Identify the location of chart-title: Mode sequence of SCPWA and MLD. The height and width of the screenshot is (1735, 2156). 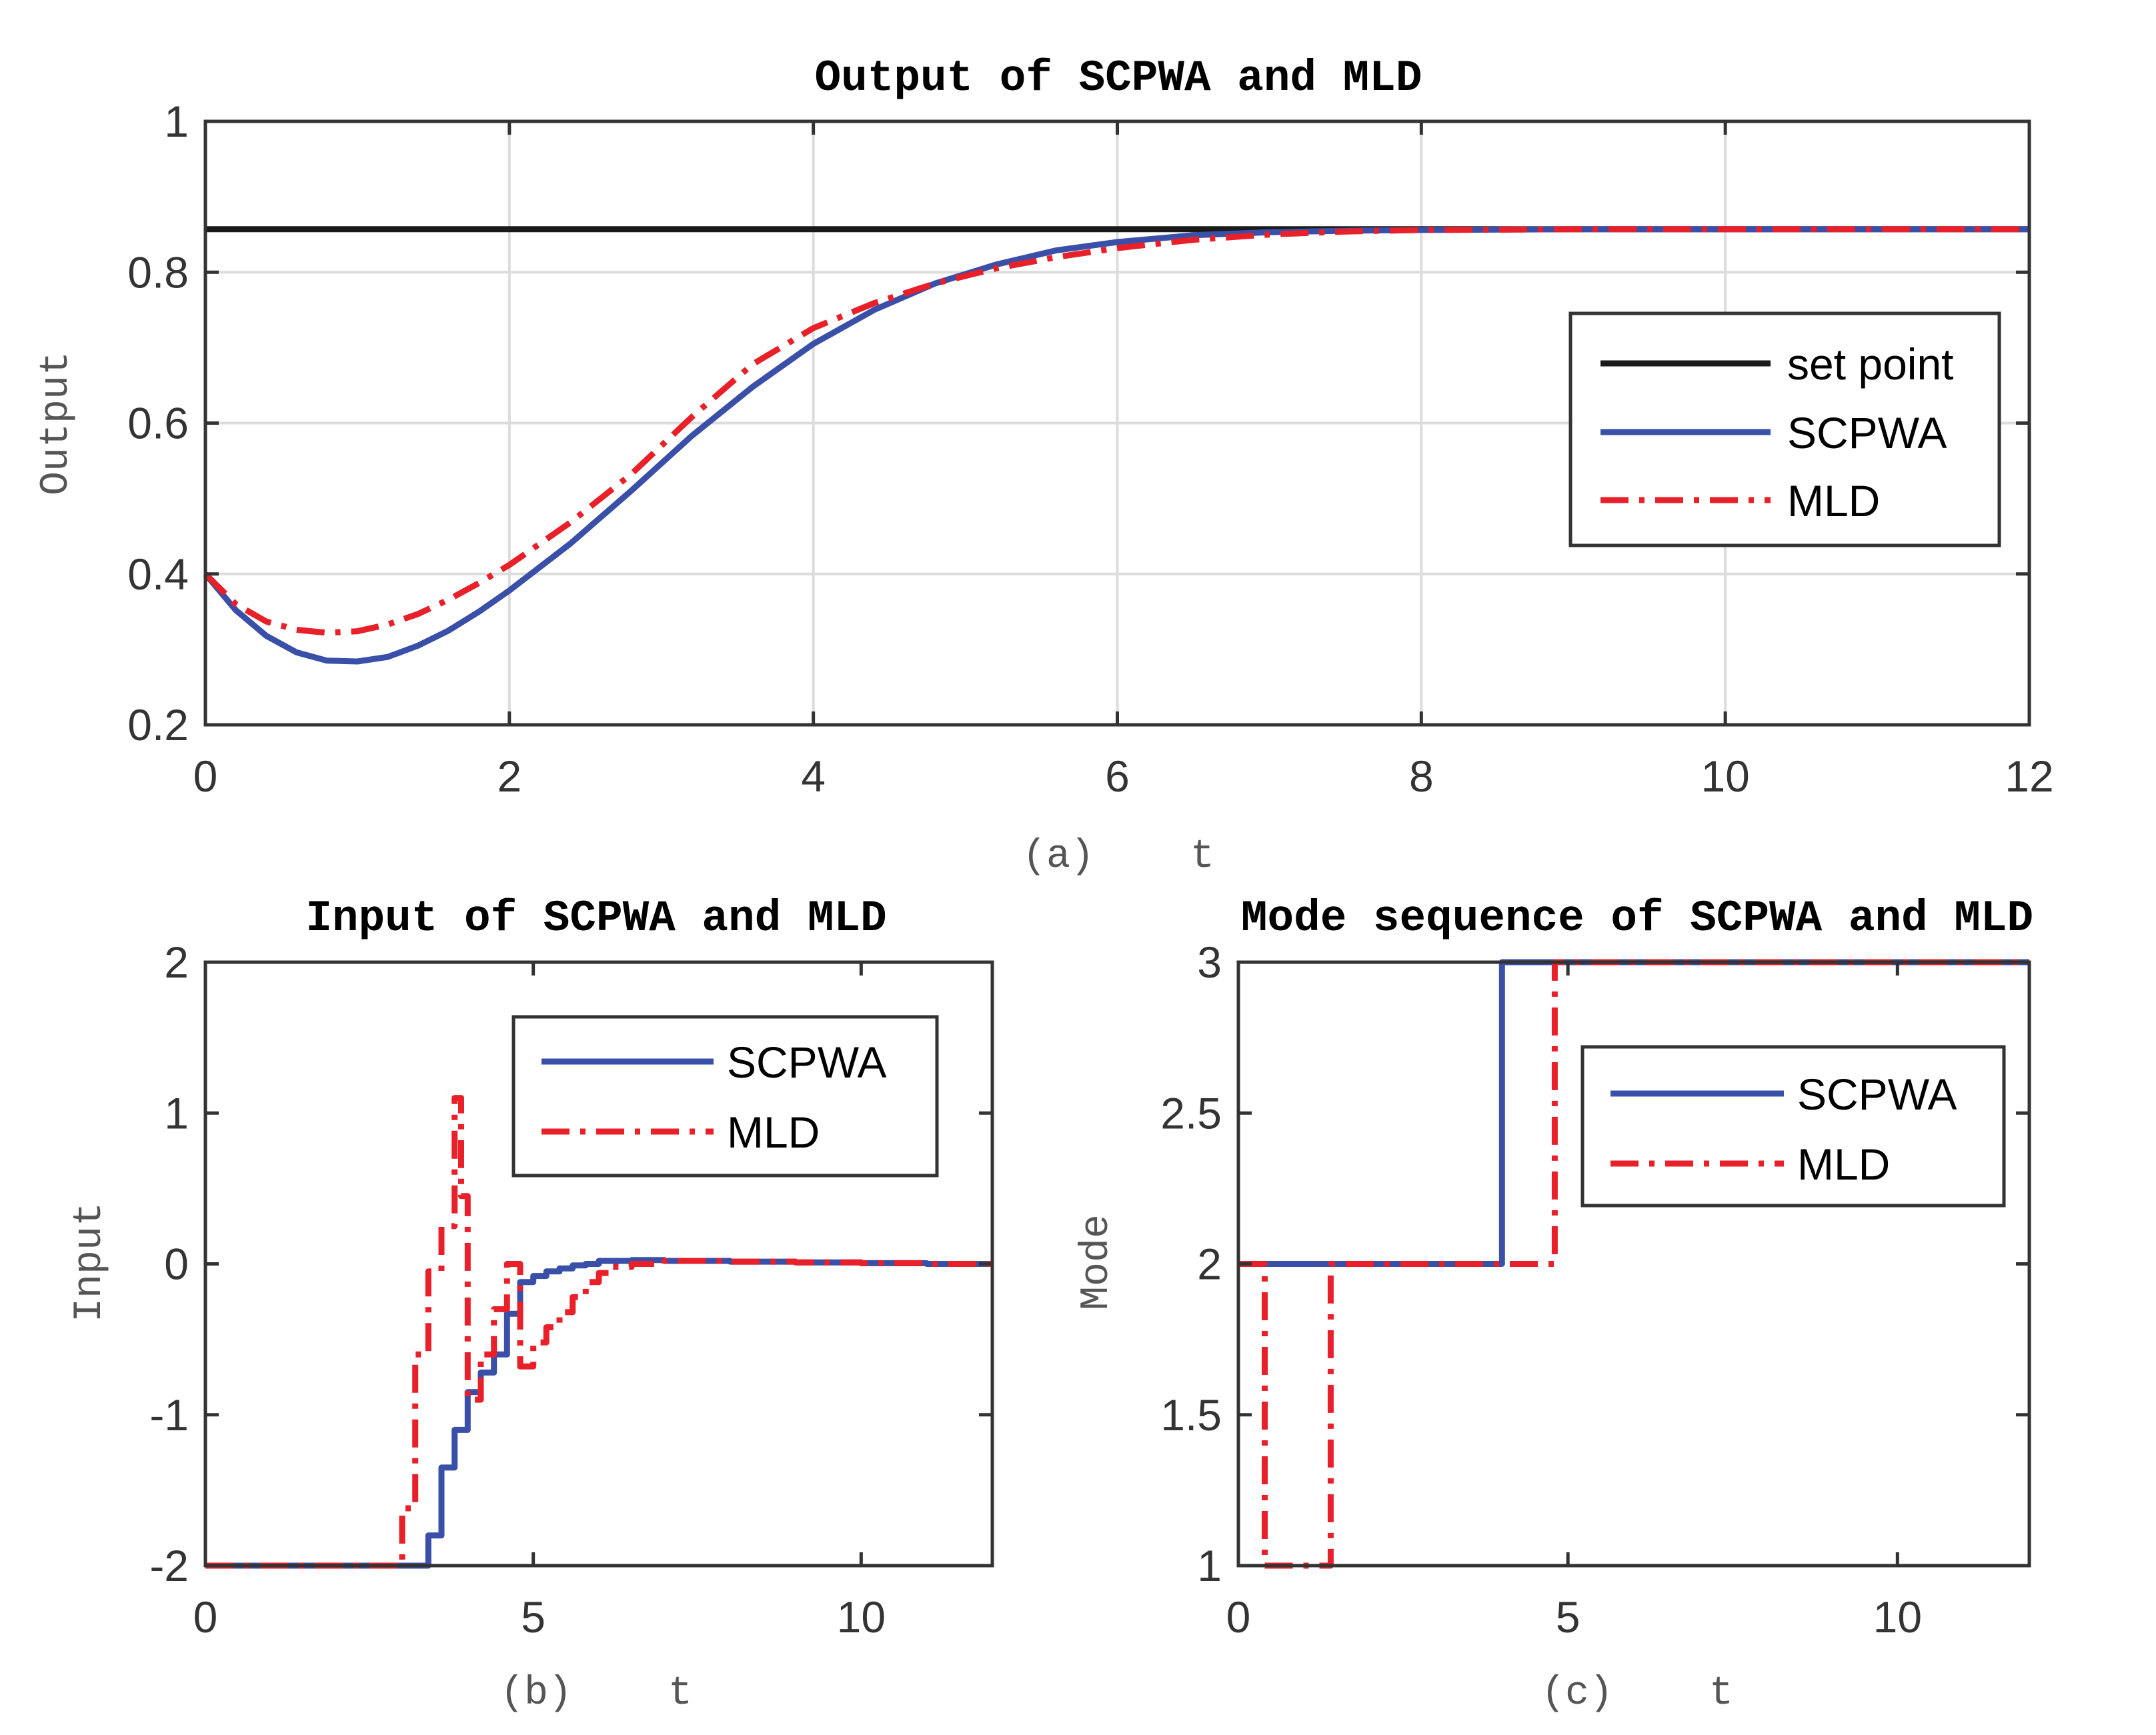
(1637, 919).